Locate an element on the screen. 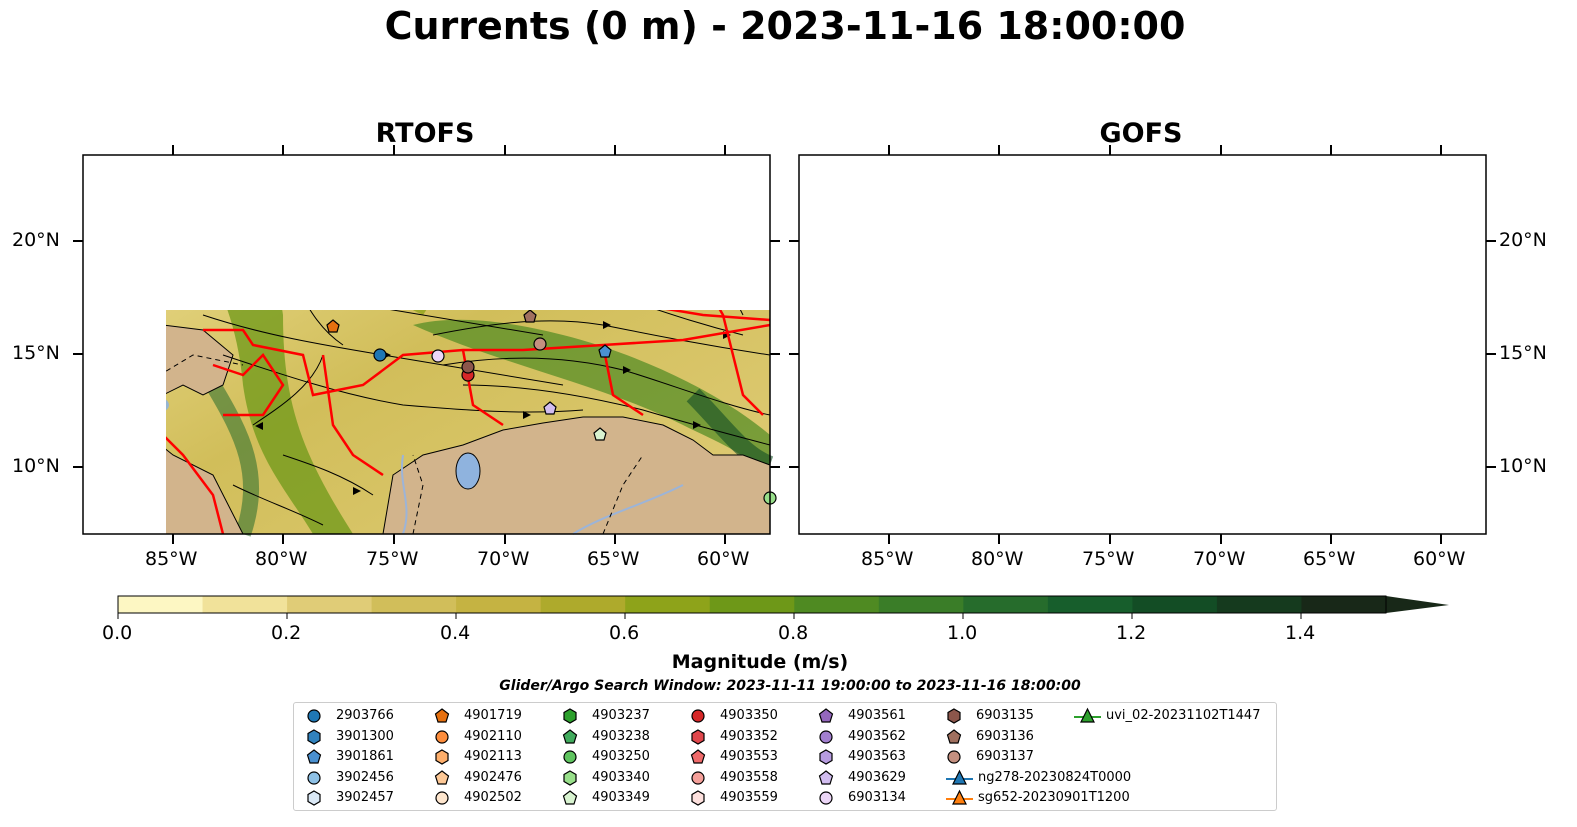 This screenshot has height=827, width=1577. legend-label: 3901861 is located at coordinates (365, 756).